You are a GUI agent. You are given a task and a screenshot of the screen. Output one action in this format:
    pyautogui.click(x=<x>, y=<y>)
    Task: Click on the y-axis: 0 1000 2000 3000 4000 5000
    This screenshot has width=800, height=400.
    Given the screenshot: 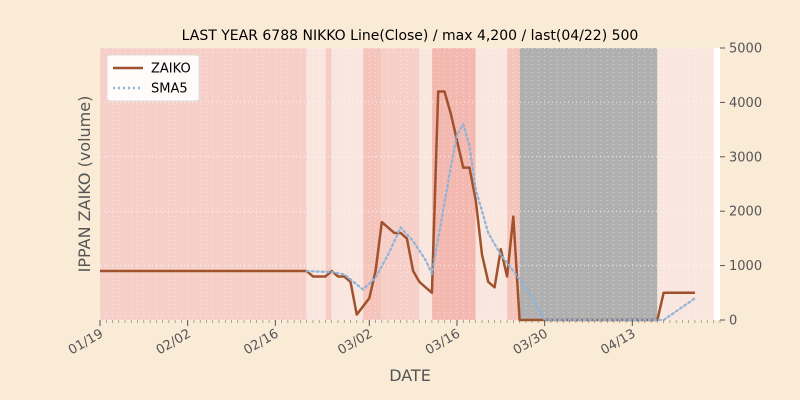 What is the action you would take?
    pyautogui.click(x=741, y=185)
    